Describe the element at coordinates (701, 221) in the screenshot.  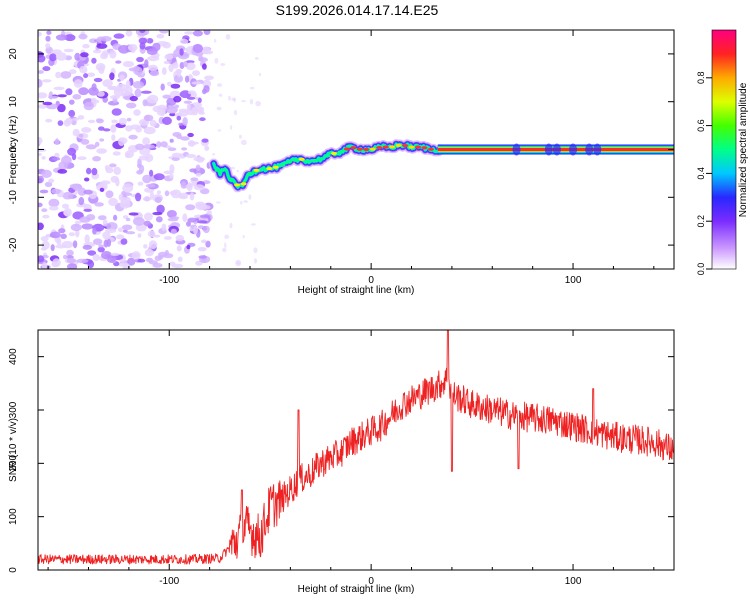
I see `colorbar-tick-label: 0.2` at that location.